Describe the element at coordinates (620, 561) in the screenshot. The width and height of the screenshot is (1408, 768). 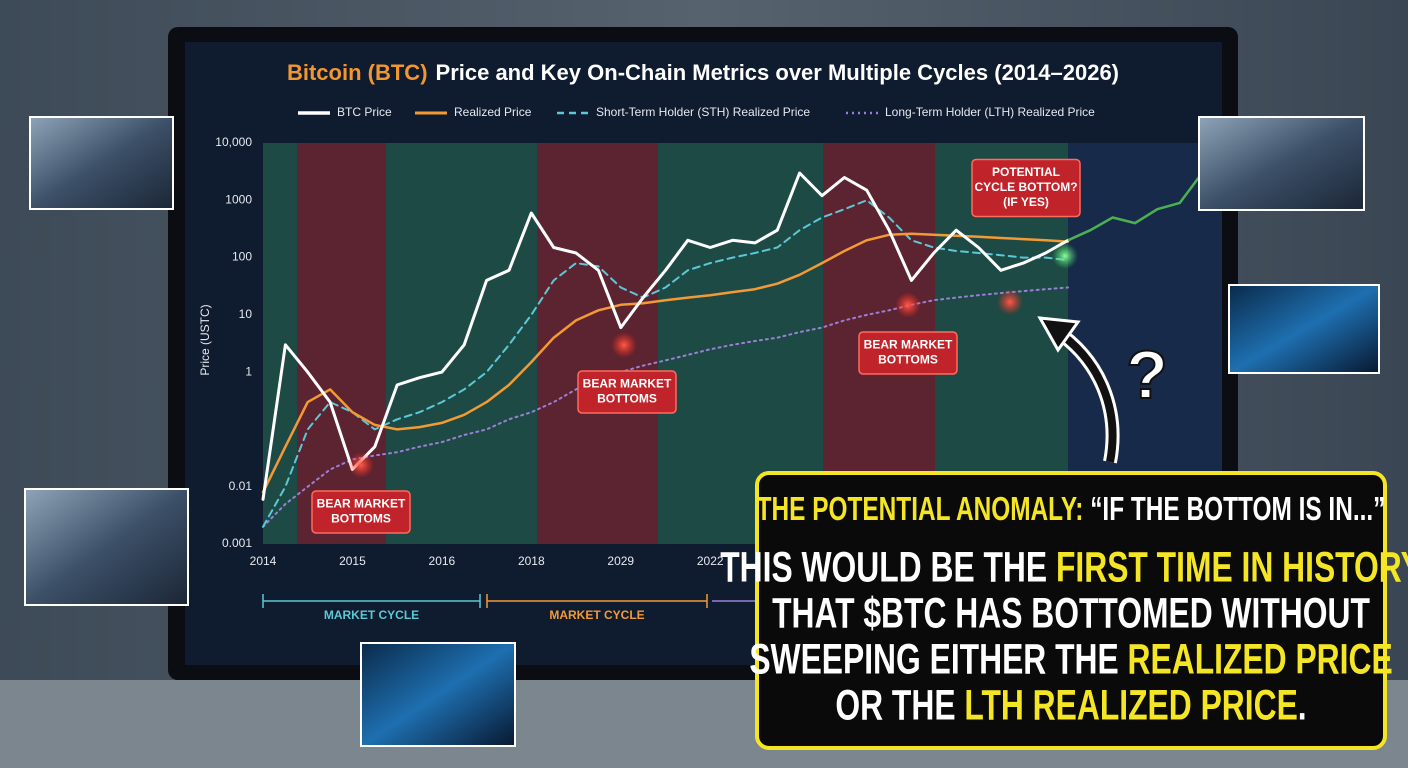
I see `x-tick-label: 2029` at that location.